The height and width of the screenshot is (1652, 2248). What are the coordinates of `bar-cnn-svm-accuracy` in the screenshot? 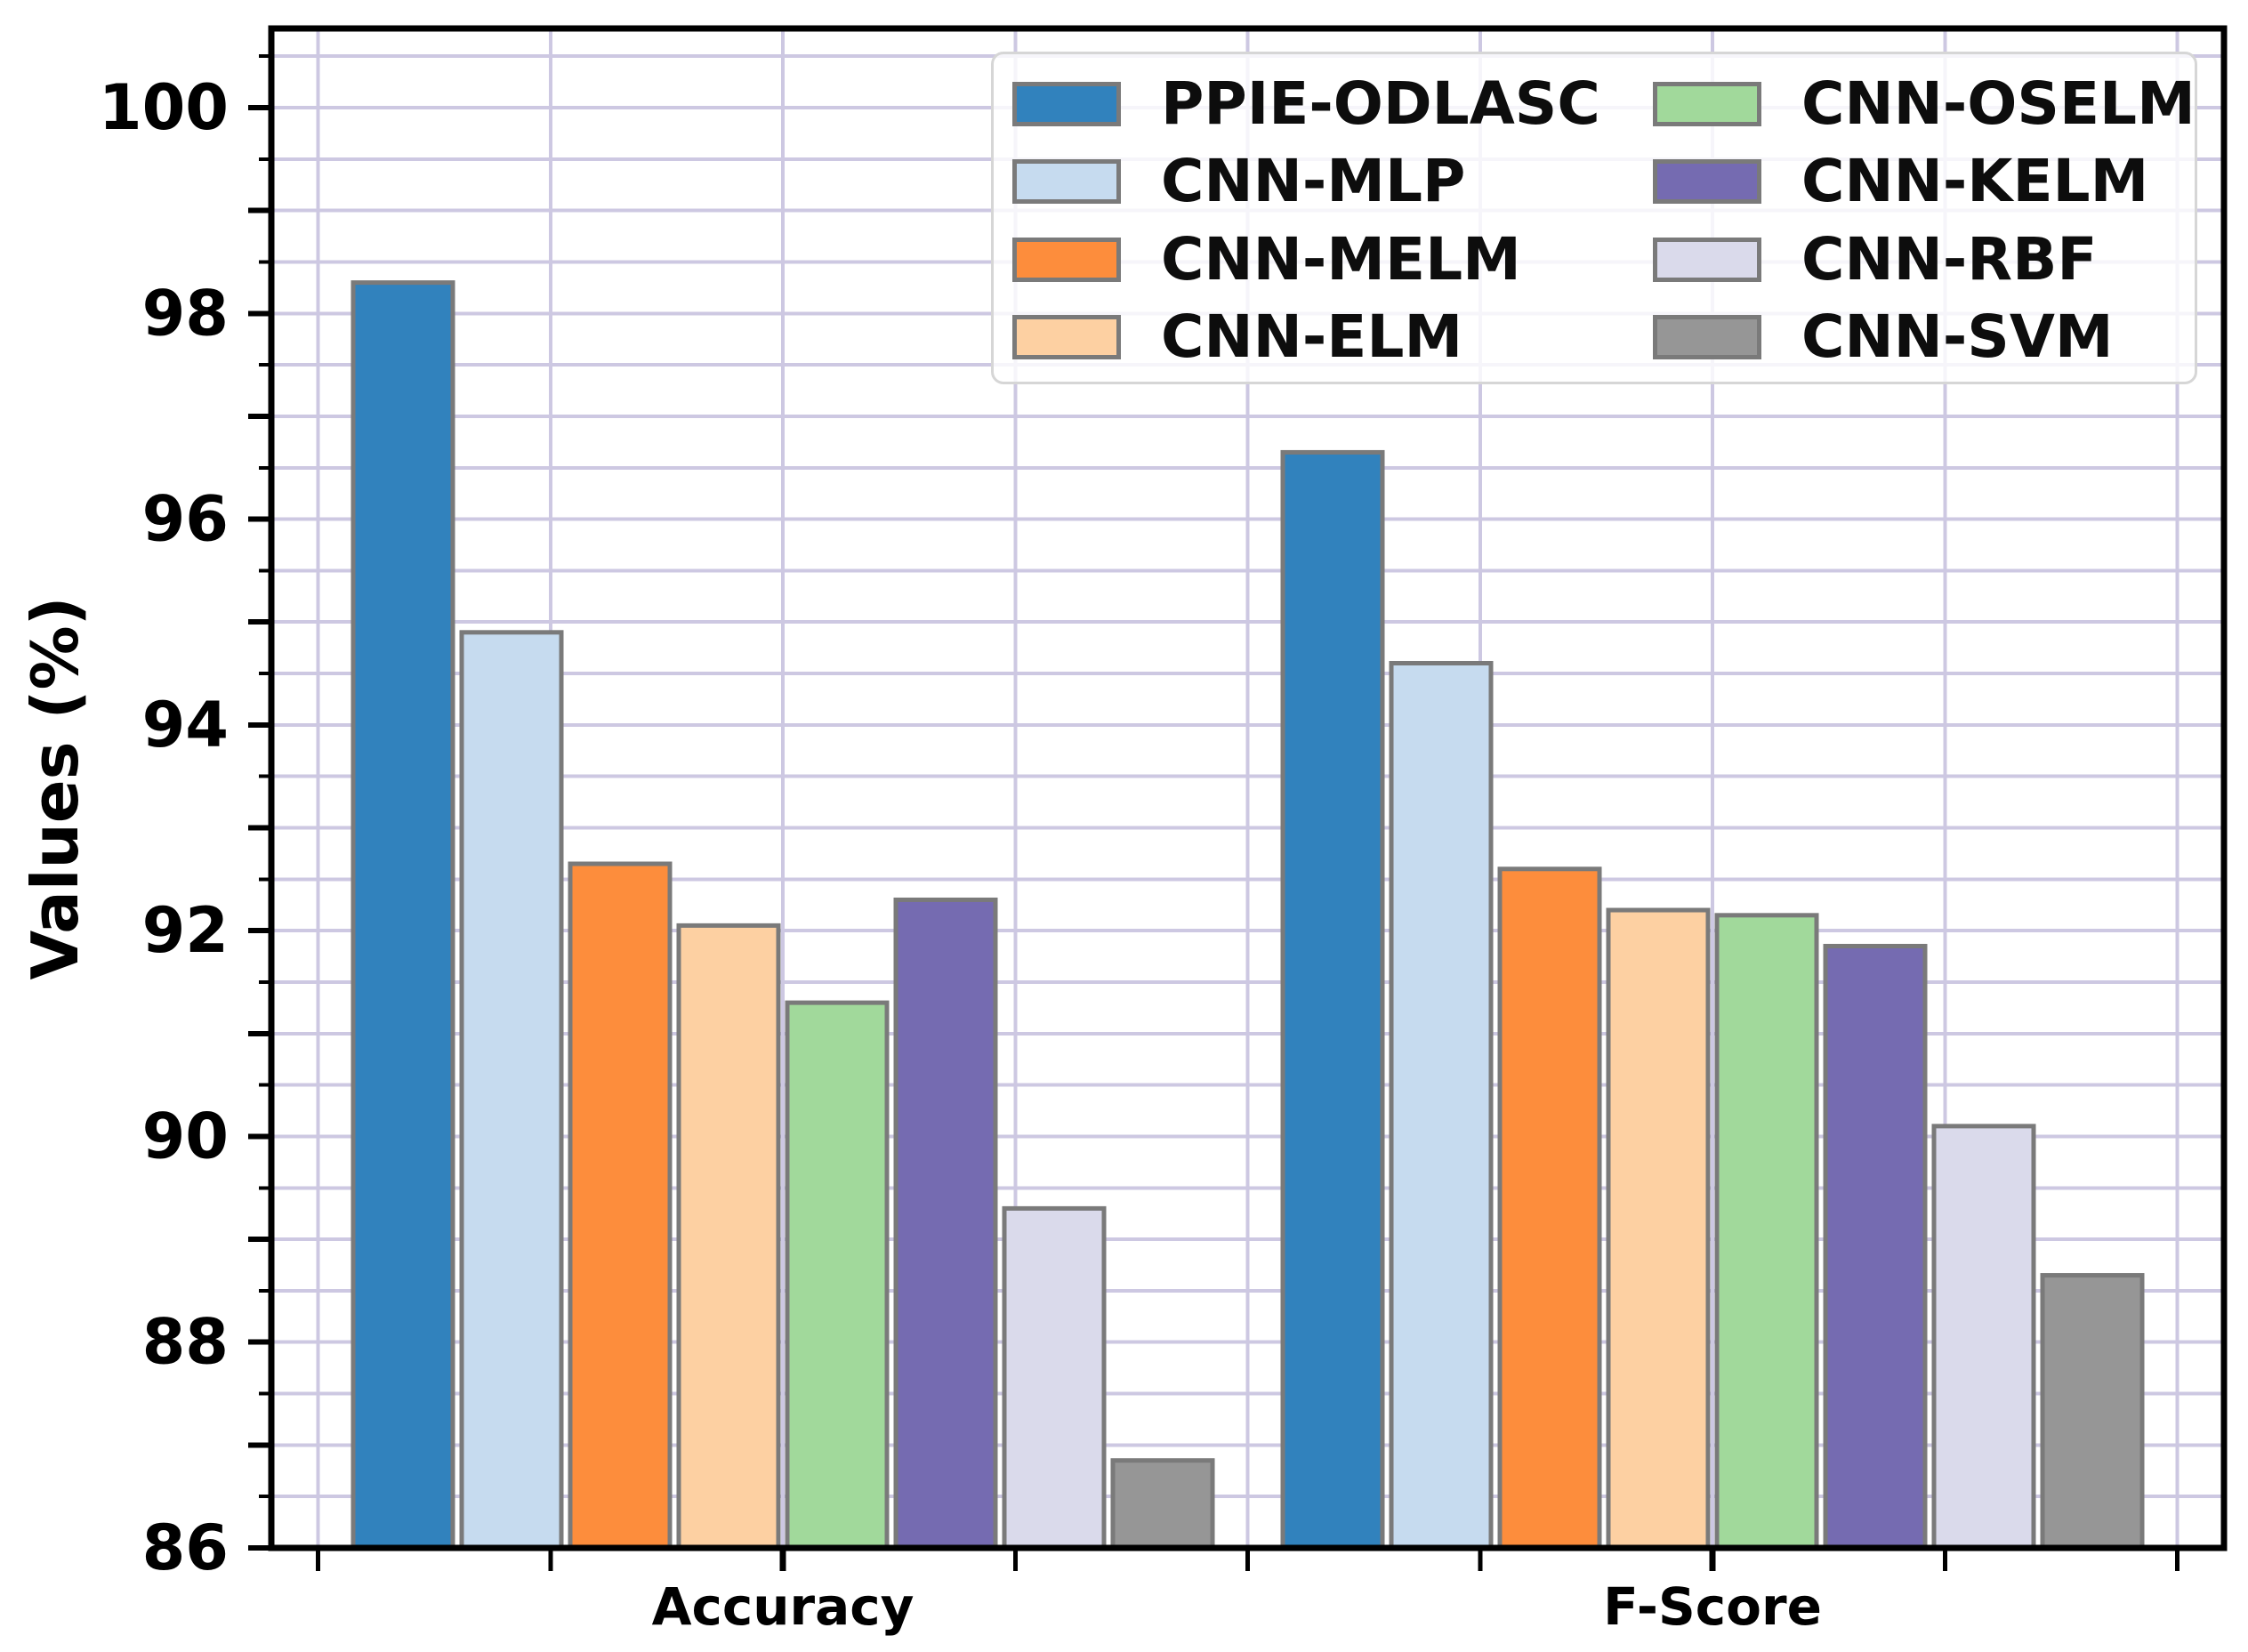 It's located at (1162, 1504).